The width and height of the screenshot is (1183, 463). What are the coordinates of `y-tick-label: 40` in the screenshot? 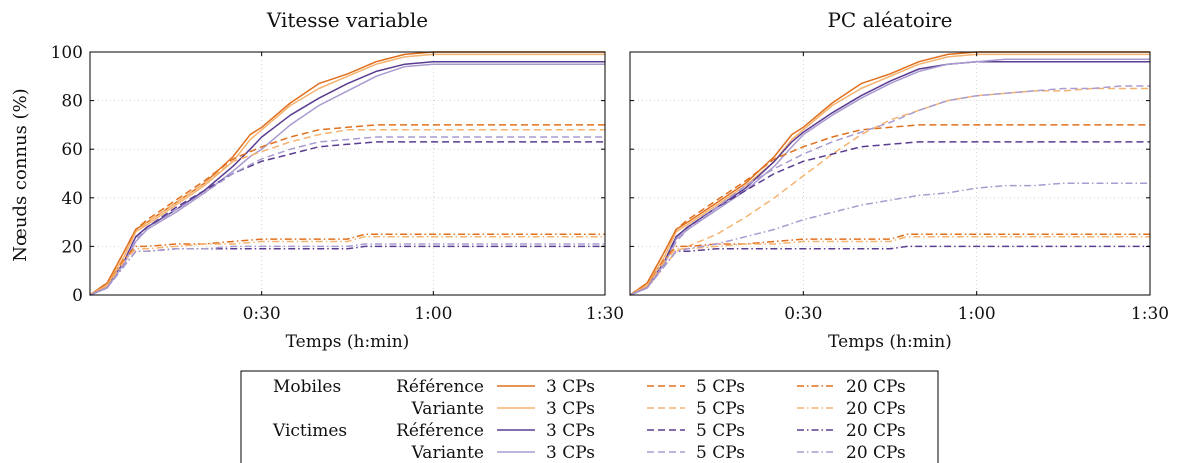 It's located at (72, 199).